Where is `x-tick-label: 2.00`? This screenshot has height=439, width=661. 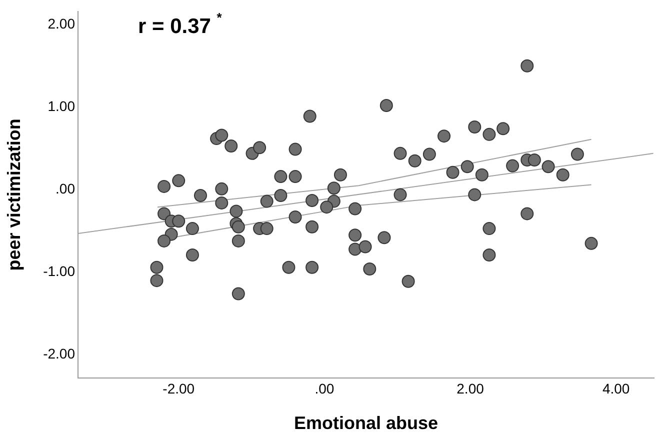 x-tick-label: 2.00 is located at coordinates (470, 388).